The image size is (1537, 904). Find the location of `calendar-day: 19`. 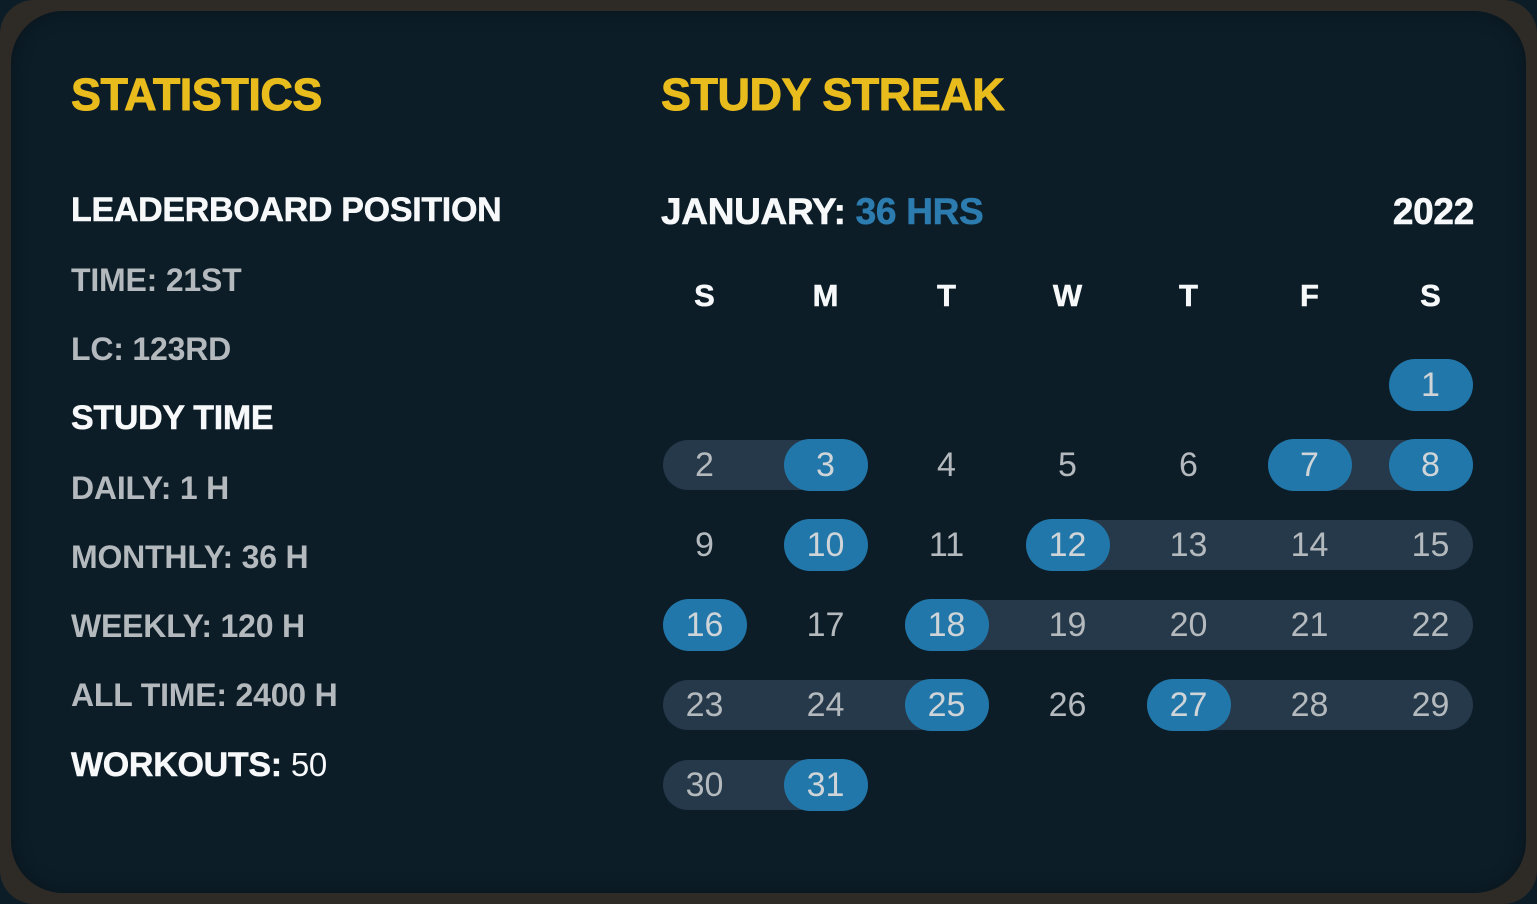

calendar-day: 19 is located at coordinates (1067, 625).